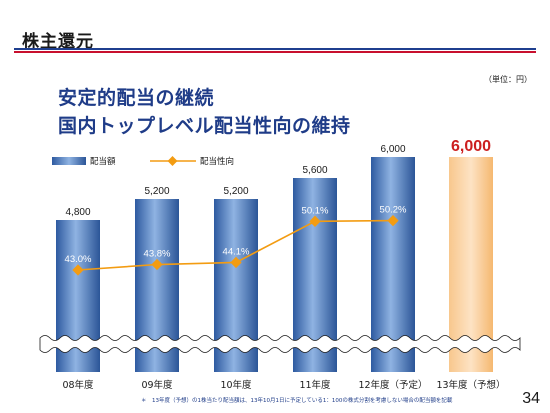 This screenshot has width=550, height=413. I want to click on legend-bar-label: 配当額, so click(103, 161).